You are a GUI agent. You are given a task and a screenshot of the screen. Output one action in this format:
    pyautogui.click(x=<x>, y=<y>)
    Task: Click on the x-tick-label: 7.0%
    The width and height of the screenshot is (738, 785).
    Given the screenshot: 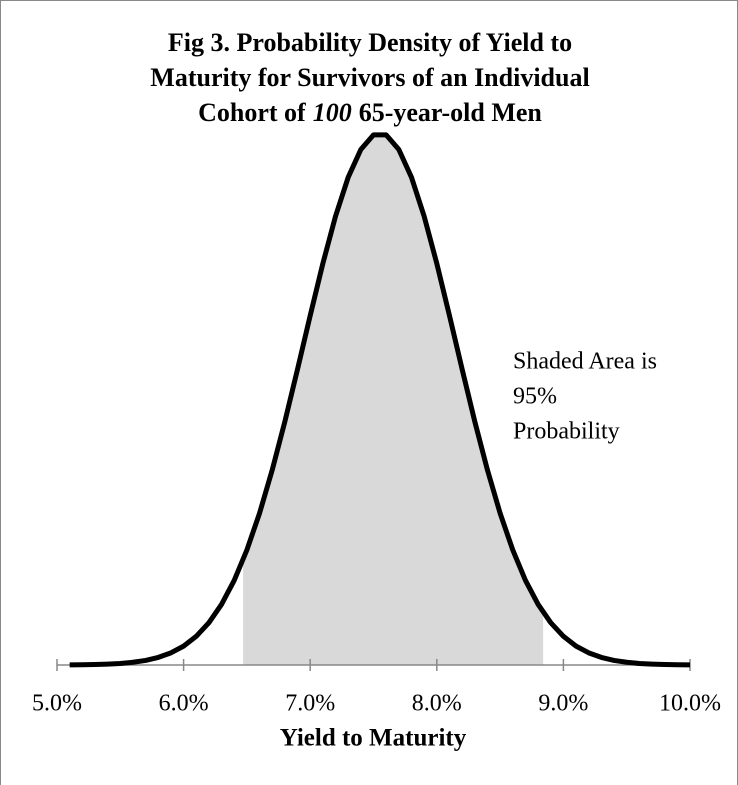 What is the action you would take?
    pyautogui.click(x=310, y=704)
    